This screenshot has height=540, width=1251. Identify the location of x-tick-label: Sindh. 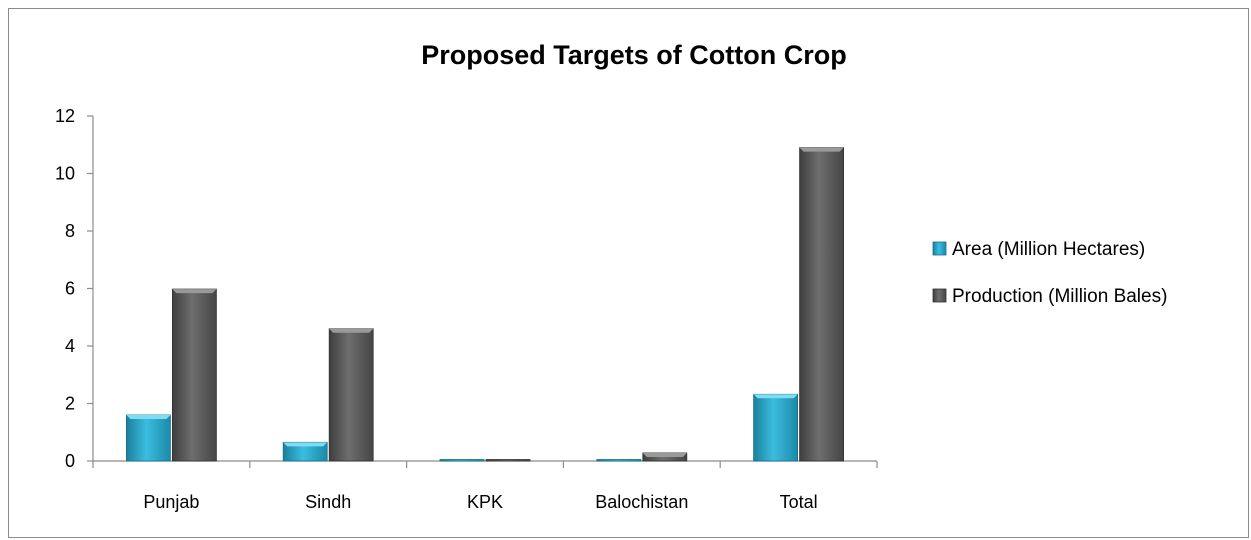
(328, 502).